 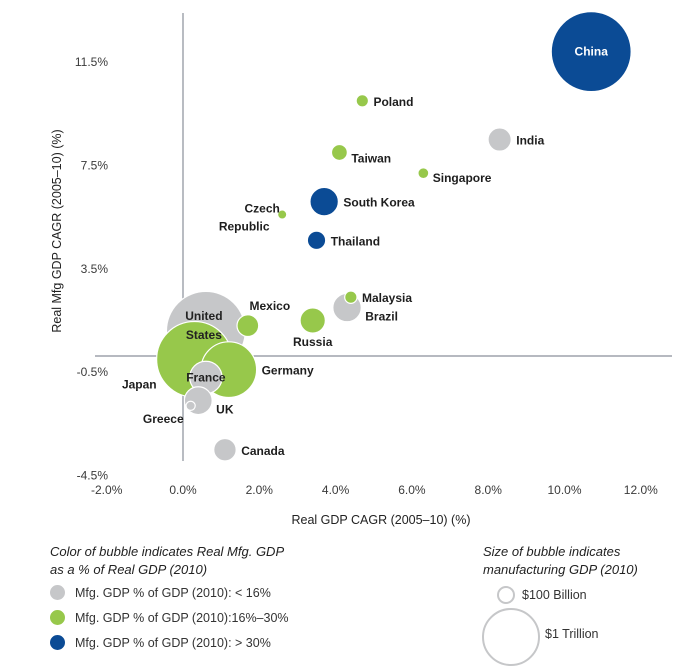 I want to click on y-tick-label: -4.5%, so click(x=93, y=476).